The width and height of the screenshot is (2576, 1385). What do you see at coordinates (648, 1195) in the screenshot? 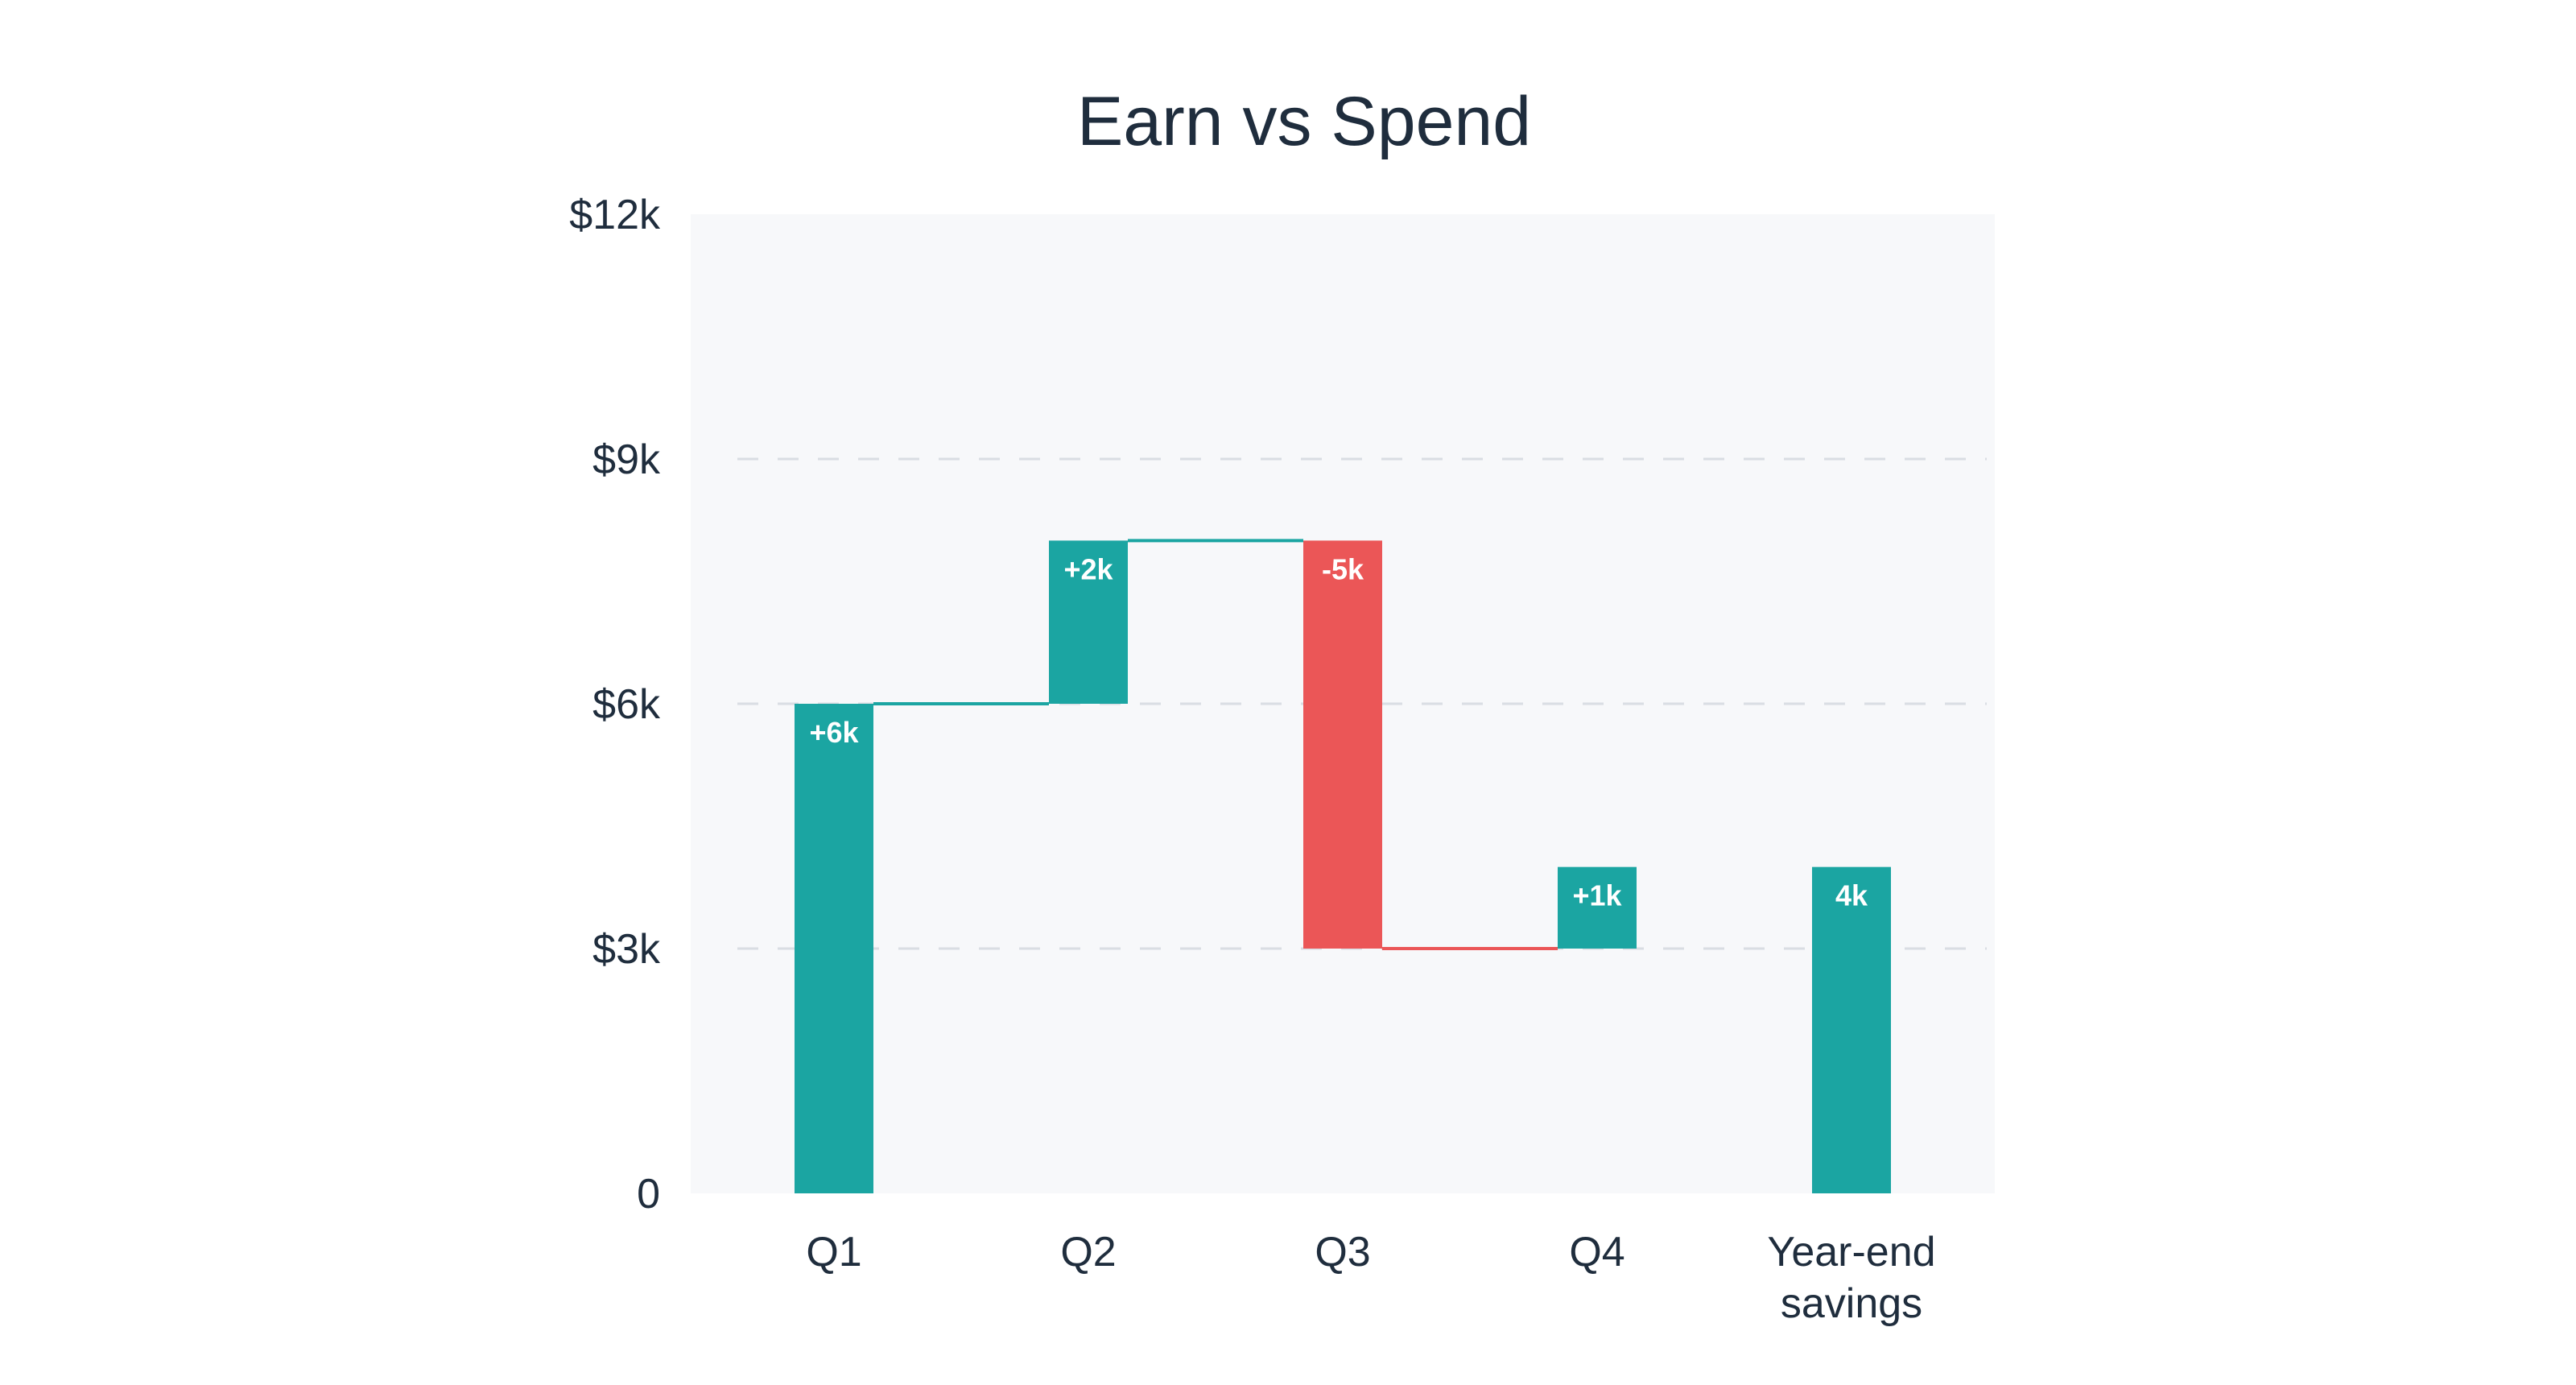
I see `y-tick-label: 0` at bounding box center [648, 1195].